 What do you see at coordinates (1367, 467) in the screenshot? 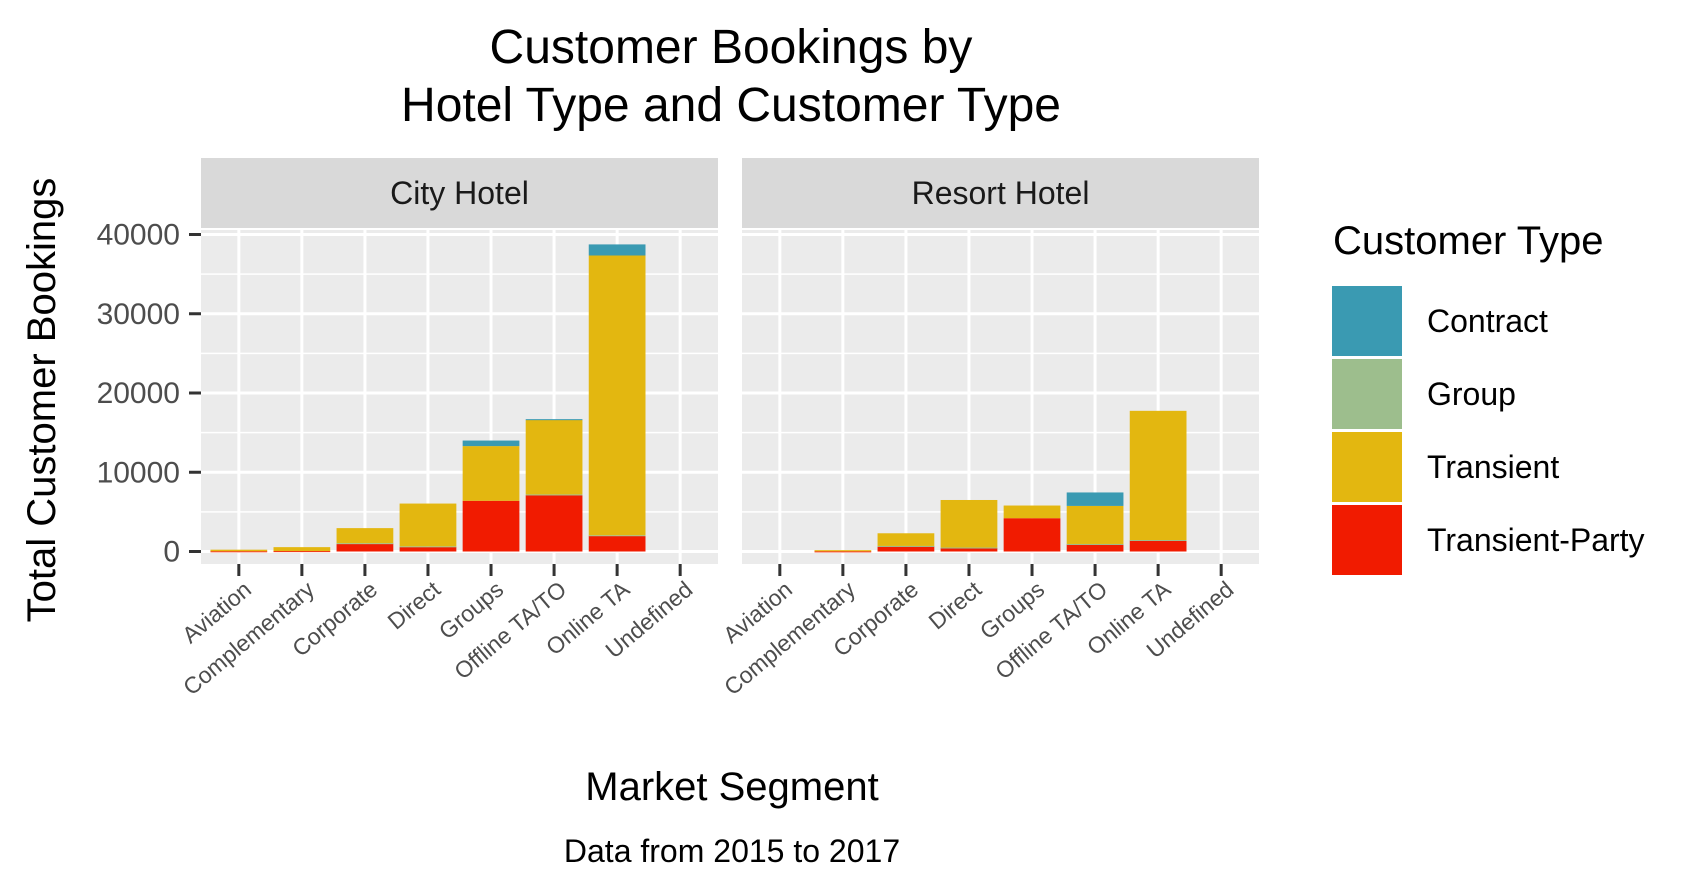
I see `legend-key-transient` at bounding box center [1367, 467].